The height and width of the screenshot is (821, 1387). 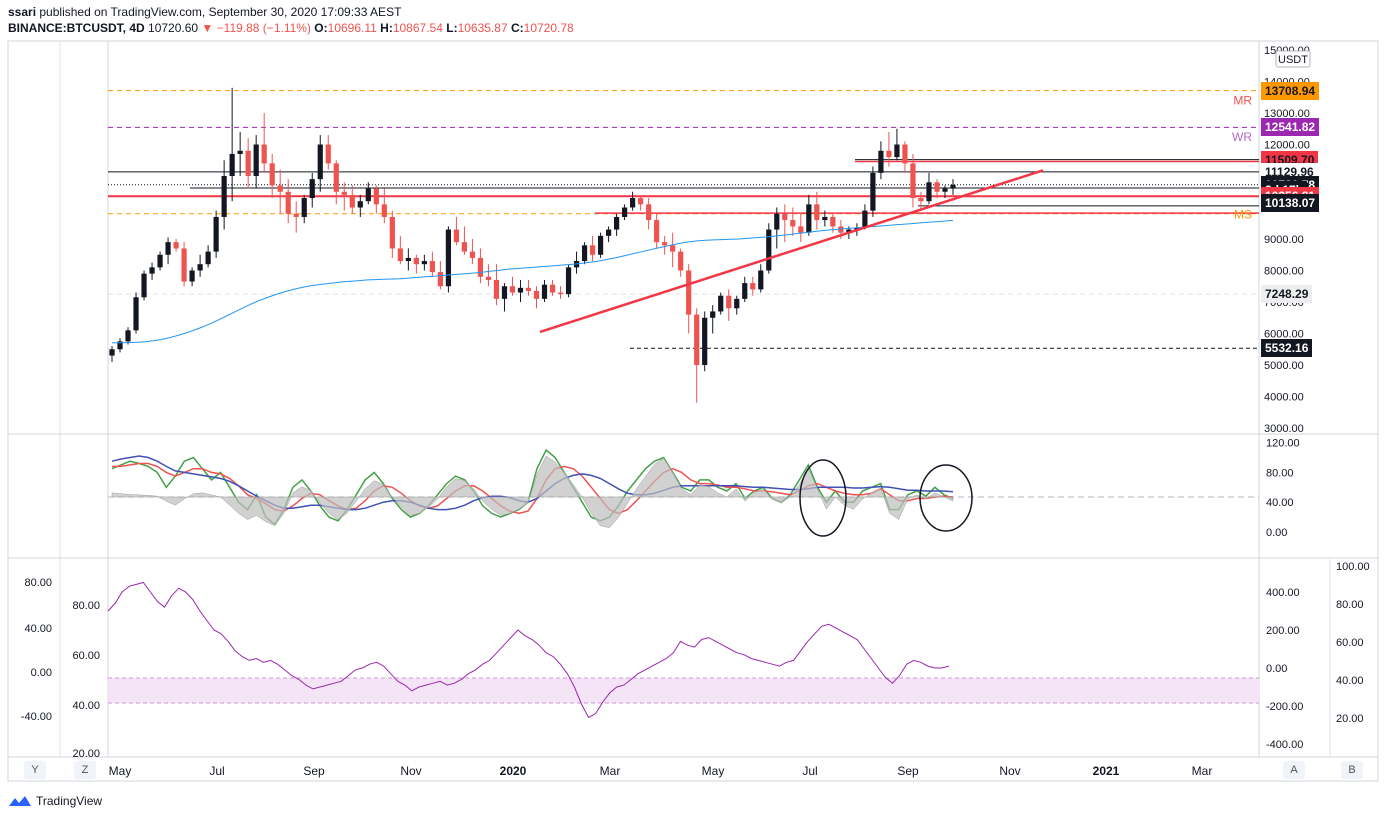 What do you see at coordinates (207, 28) in the screenshot?
I see `down-arrow-icon: ▼` at bounding box center [207, 28].